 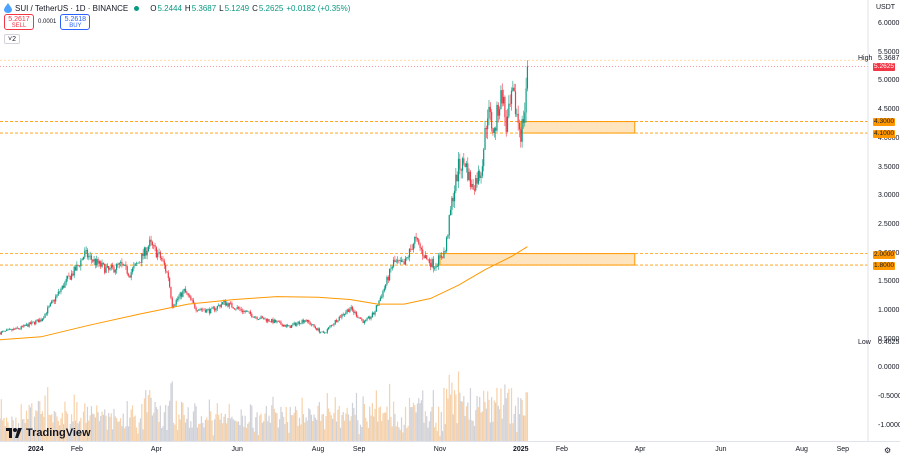 What do you see at coordinates (237, 8) in the screenshot?
I see `low-value: 5.1249` at bounding box center [237, 8].